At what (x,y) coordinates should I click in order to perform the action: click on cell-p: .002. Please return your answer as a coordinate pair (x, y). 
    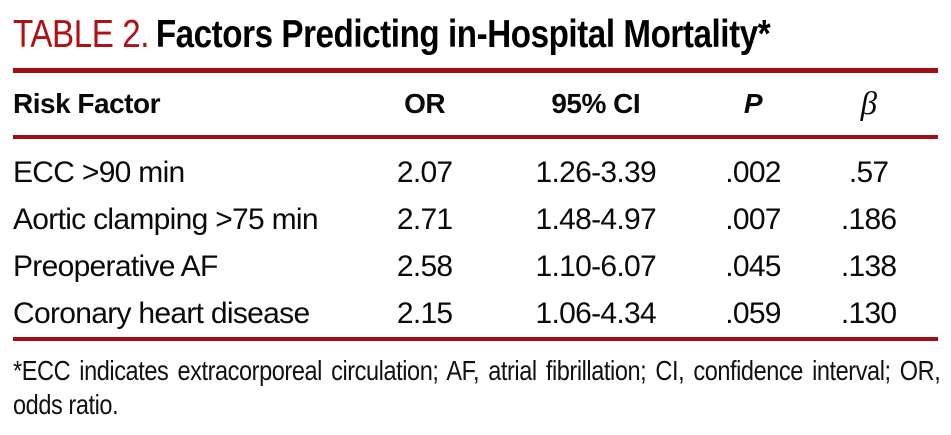
    Looking at the image, I should click on (753, 172).